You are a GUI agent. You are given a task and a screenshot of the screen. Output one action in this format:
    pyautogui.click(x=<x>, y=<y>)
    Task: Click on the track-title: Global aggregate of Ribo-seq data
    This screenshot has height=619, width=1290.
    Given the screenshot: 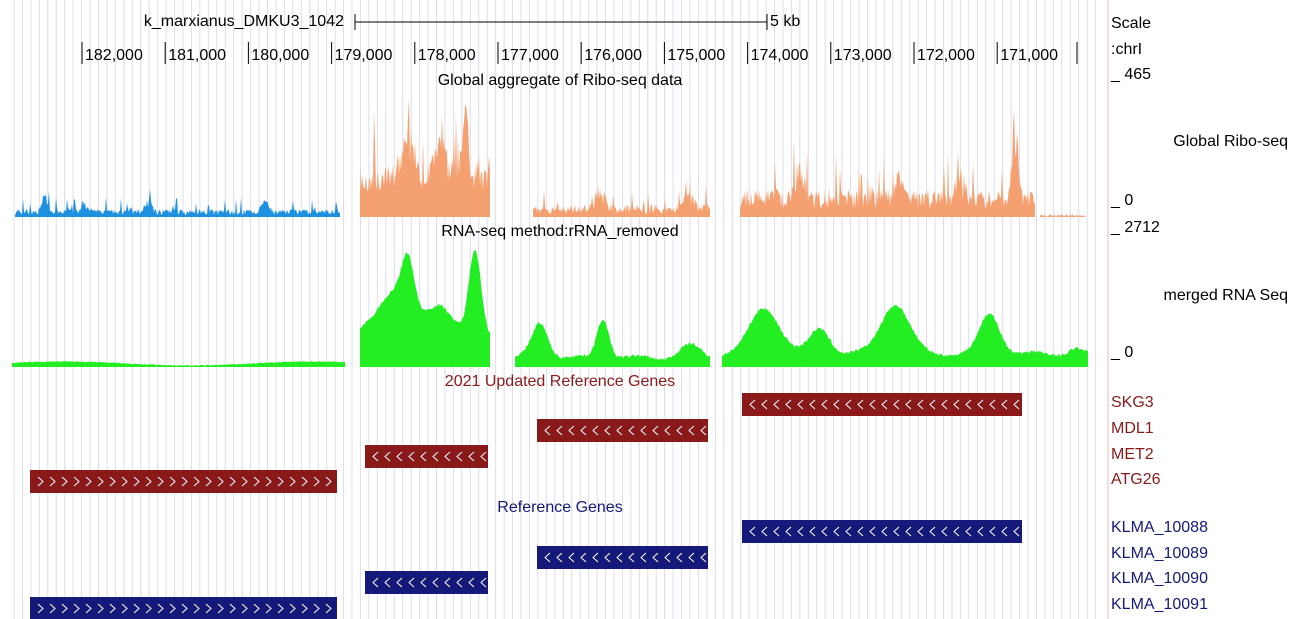 What is the action you would take?
    pyautogui.click(x=560, y=80)
    